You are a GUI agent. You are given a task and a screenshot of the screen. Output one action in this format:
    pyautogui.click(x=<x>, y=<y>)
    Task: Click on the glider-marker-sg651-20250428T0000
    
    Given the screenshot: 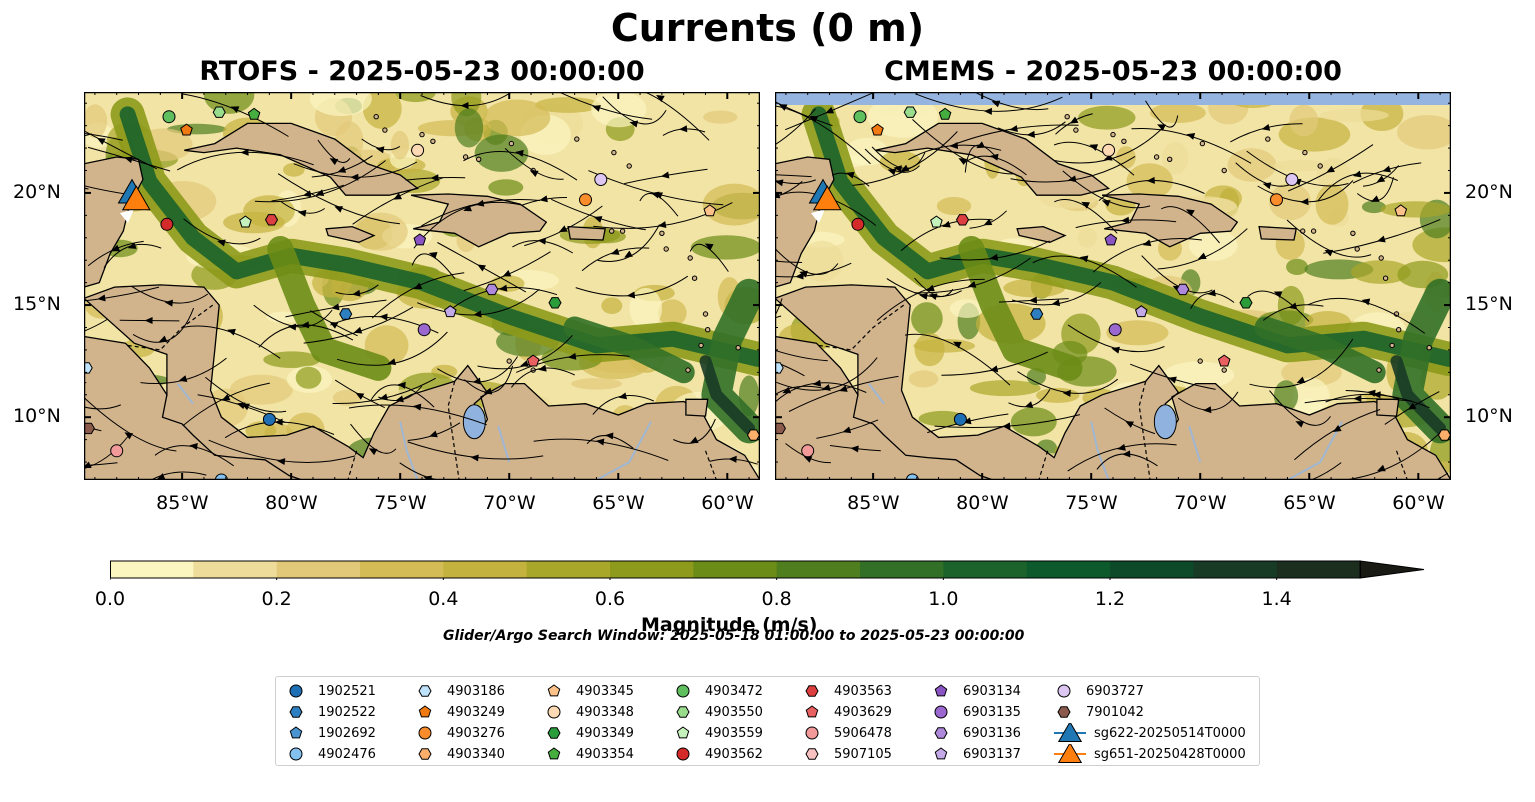 What is the action you would take?
    pyautogui.click(x=827, y=198)
    